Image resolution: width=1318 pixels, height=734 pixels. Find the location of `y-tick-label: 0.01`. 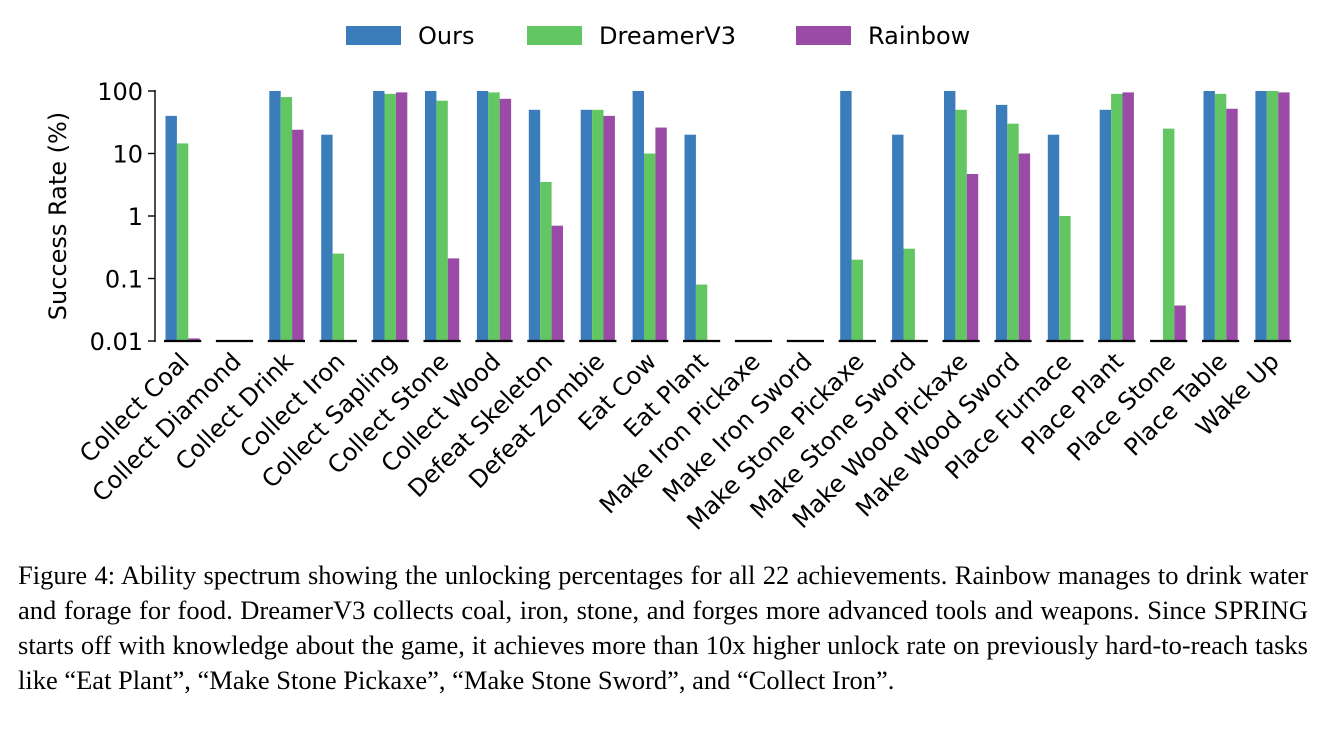

y-tick-label: 0.01 is located at coordinates (116, 342).